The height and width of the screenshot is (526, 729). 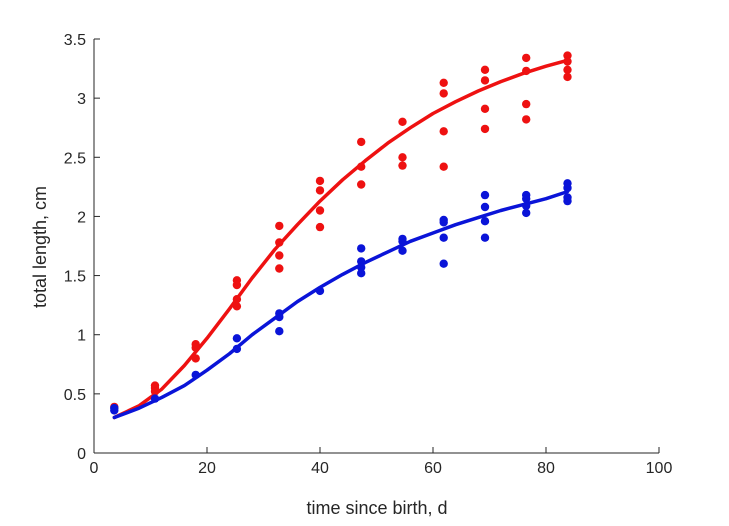 What do you see at coordinates (81, 454) in the screenshot?
I see `y-tick-label: 0` at bounding box center [81, 454].